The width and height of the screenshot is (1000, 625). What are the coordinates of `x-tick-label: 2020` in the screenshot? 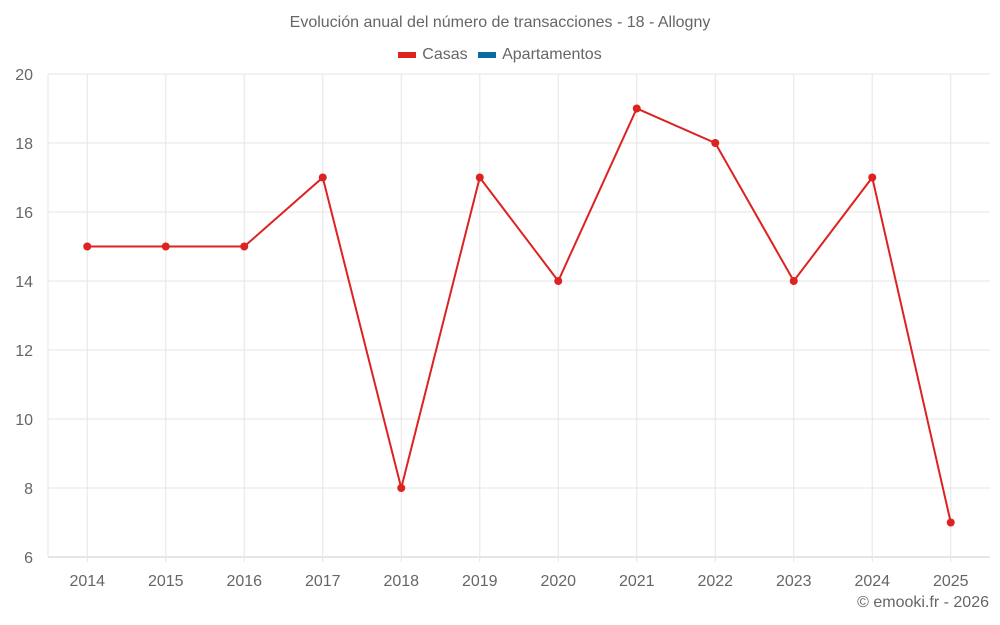 It's located at (558, 581).